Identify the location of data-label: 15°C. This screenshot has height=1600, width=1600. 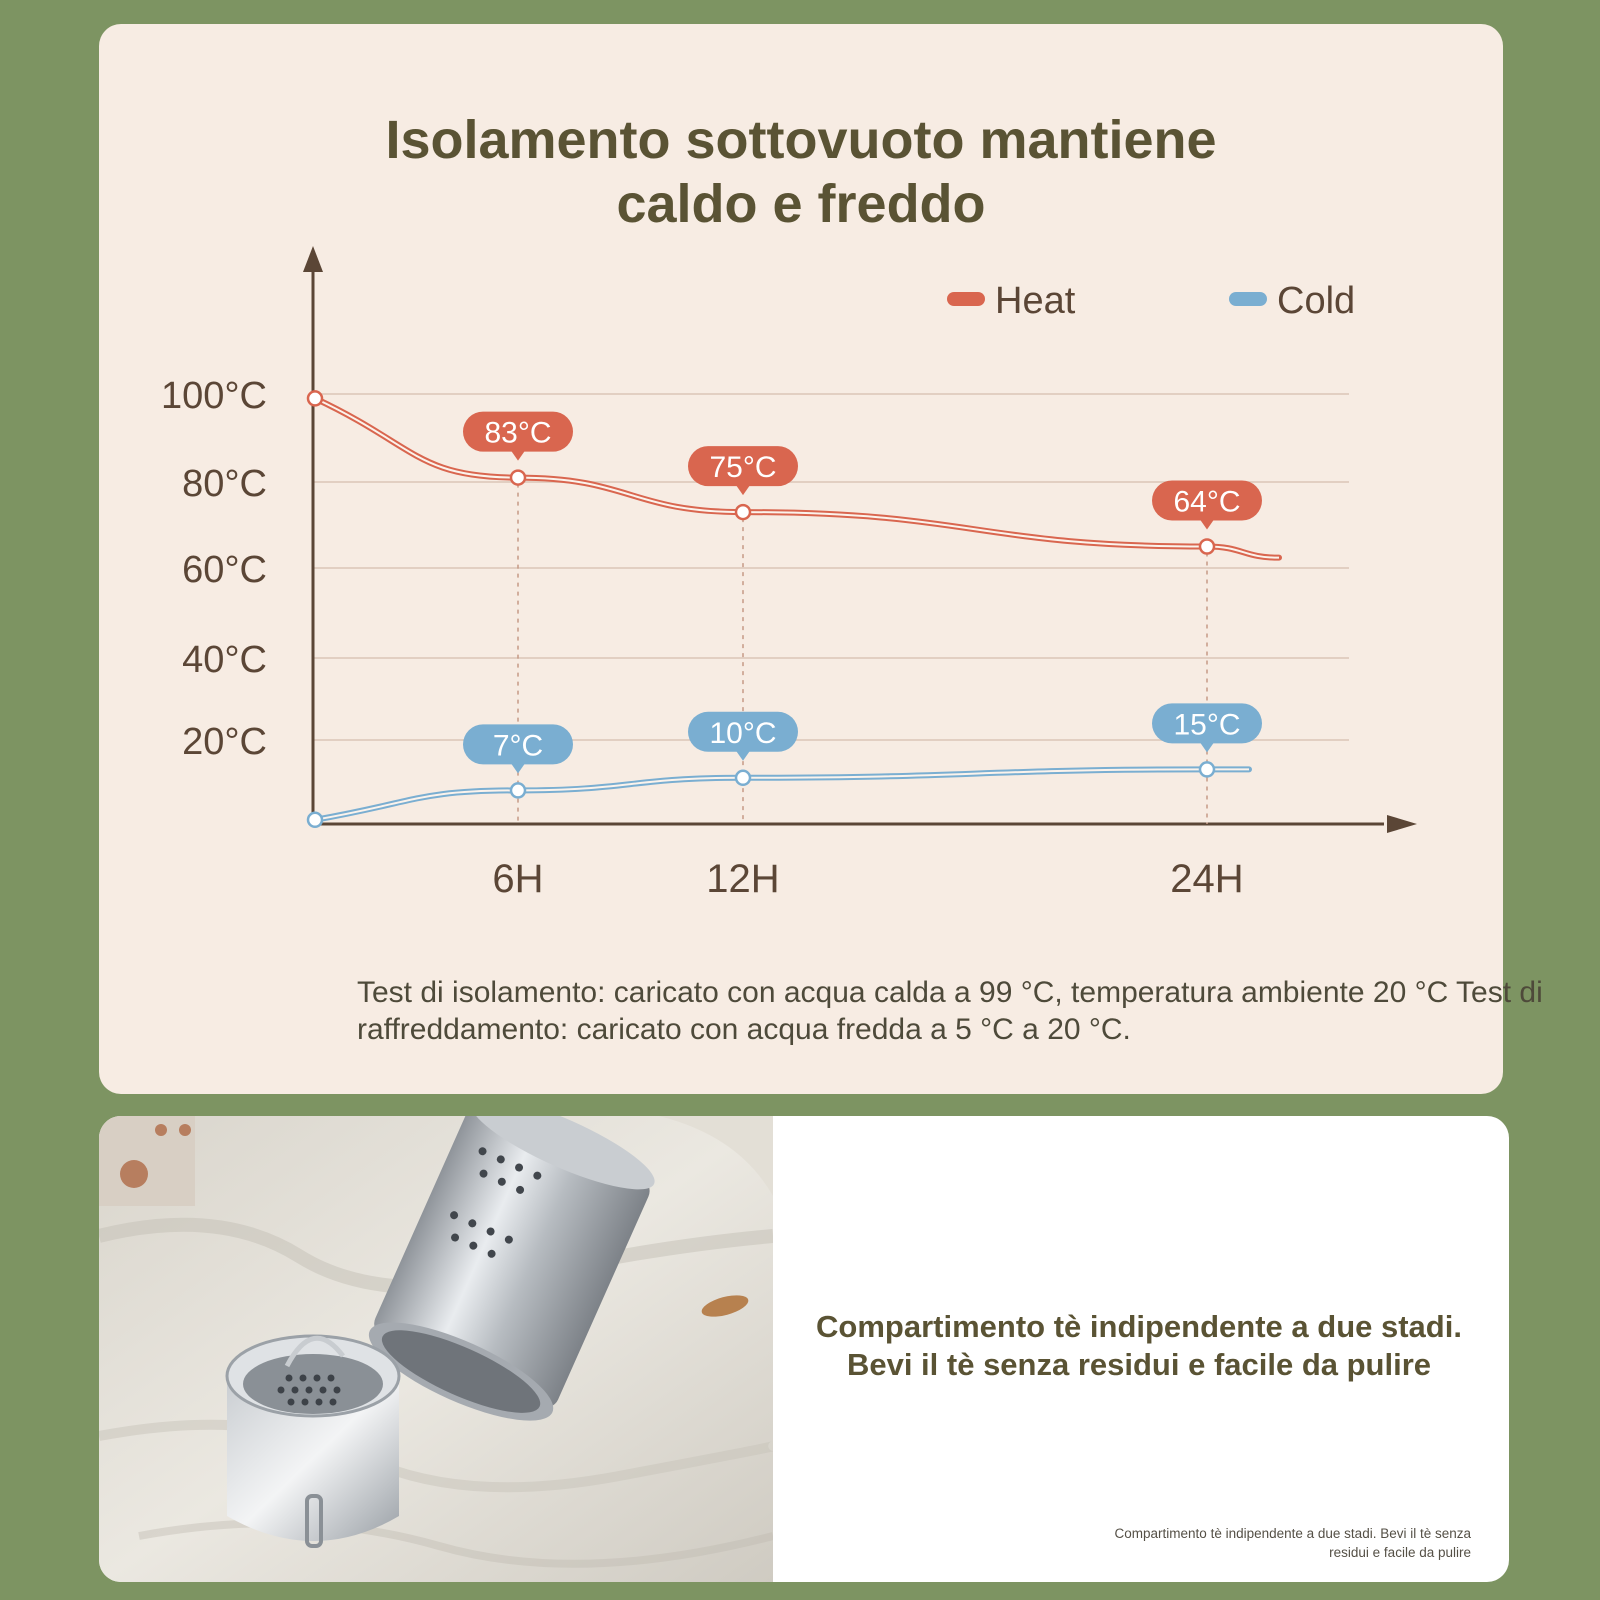
(1206, 724).